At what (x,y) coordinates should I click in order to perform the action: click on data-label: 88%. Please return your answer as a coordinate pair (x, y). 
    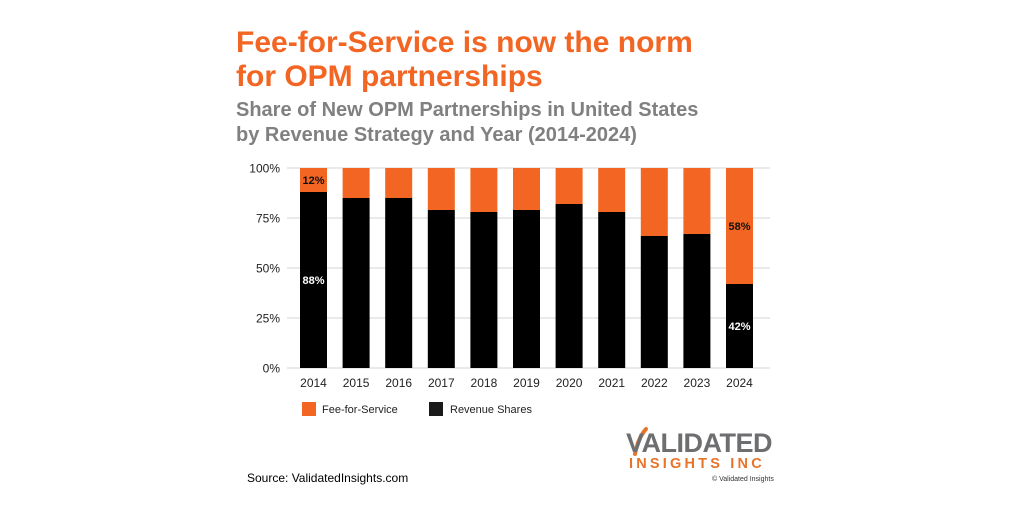
    Looking at the image, I should click on (313, 281).